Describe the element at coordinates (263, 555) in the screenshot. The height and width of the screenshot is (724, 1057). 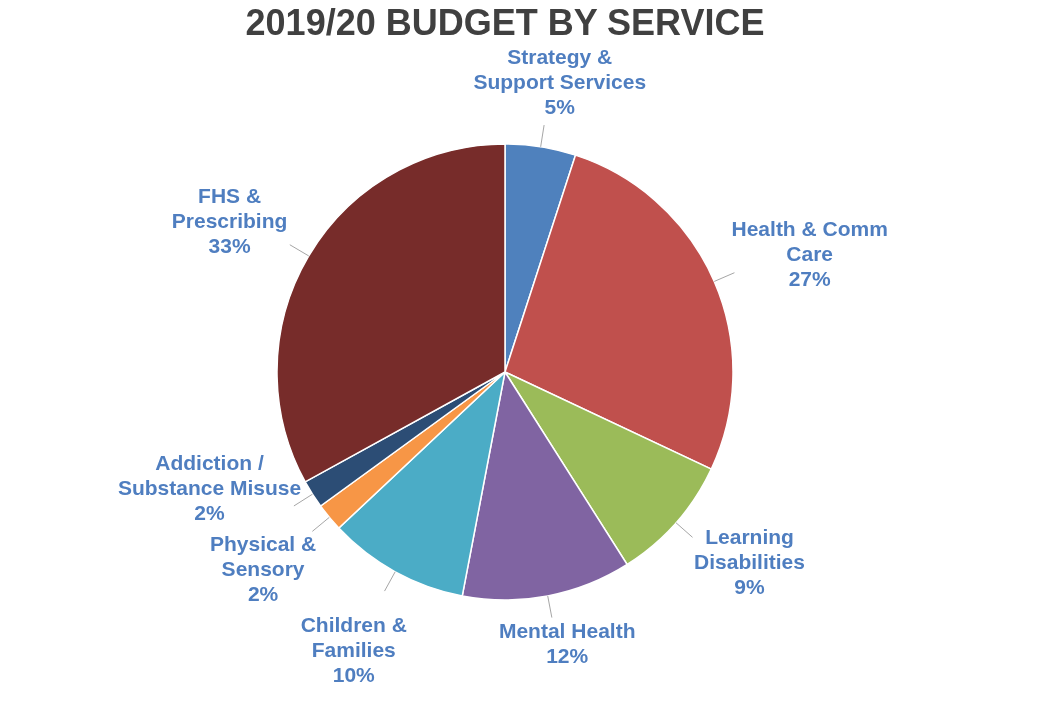
I see `slice-label: Physical & Sensory` at that location.